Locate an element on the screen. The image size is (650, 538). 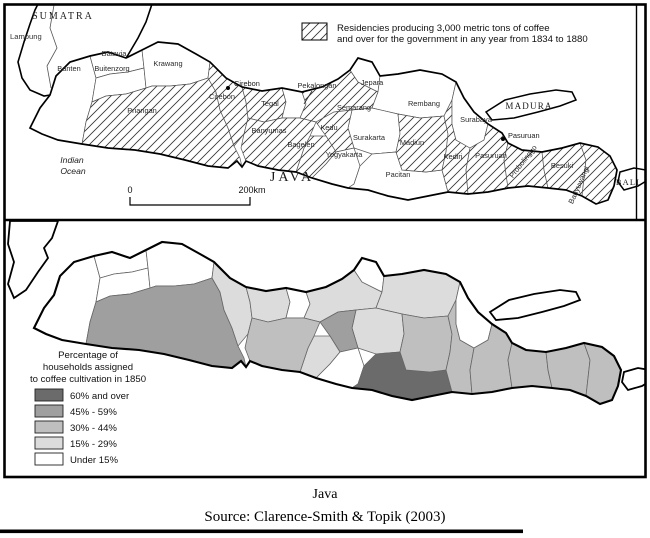
bali-island-bottom is located at coordinates (633, 379).